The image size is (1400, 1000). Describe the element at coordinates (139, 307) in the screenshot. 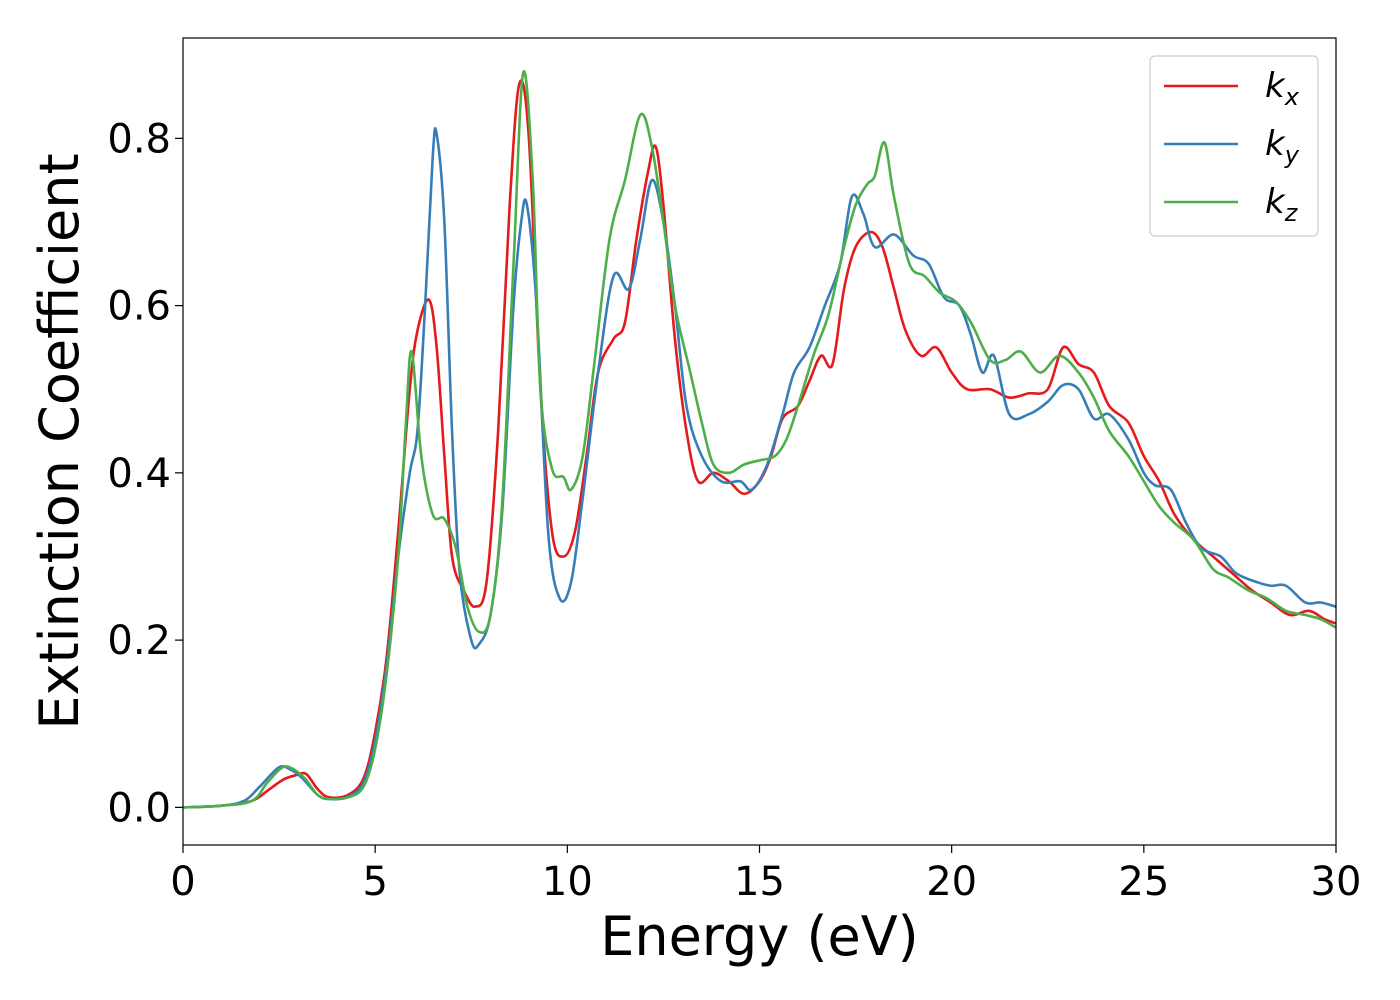

I see `y-tick-label: 0.6` at that location.